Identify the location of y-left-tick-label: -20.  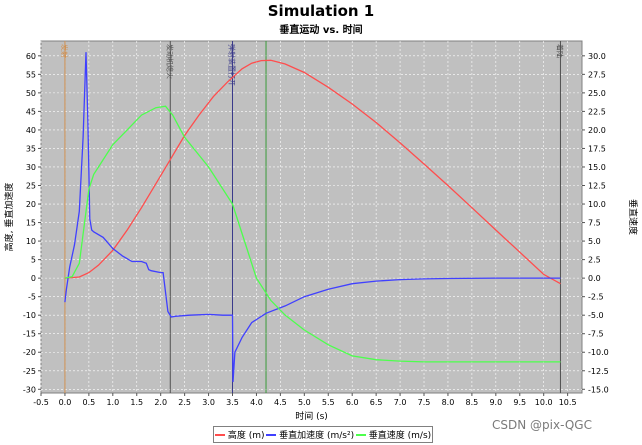
(29, 352).